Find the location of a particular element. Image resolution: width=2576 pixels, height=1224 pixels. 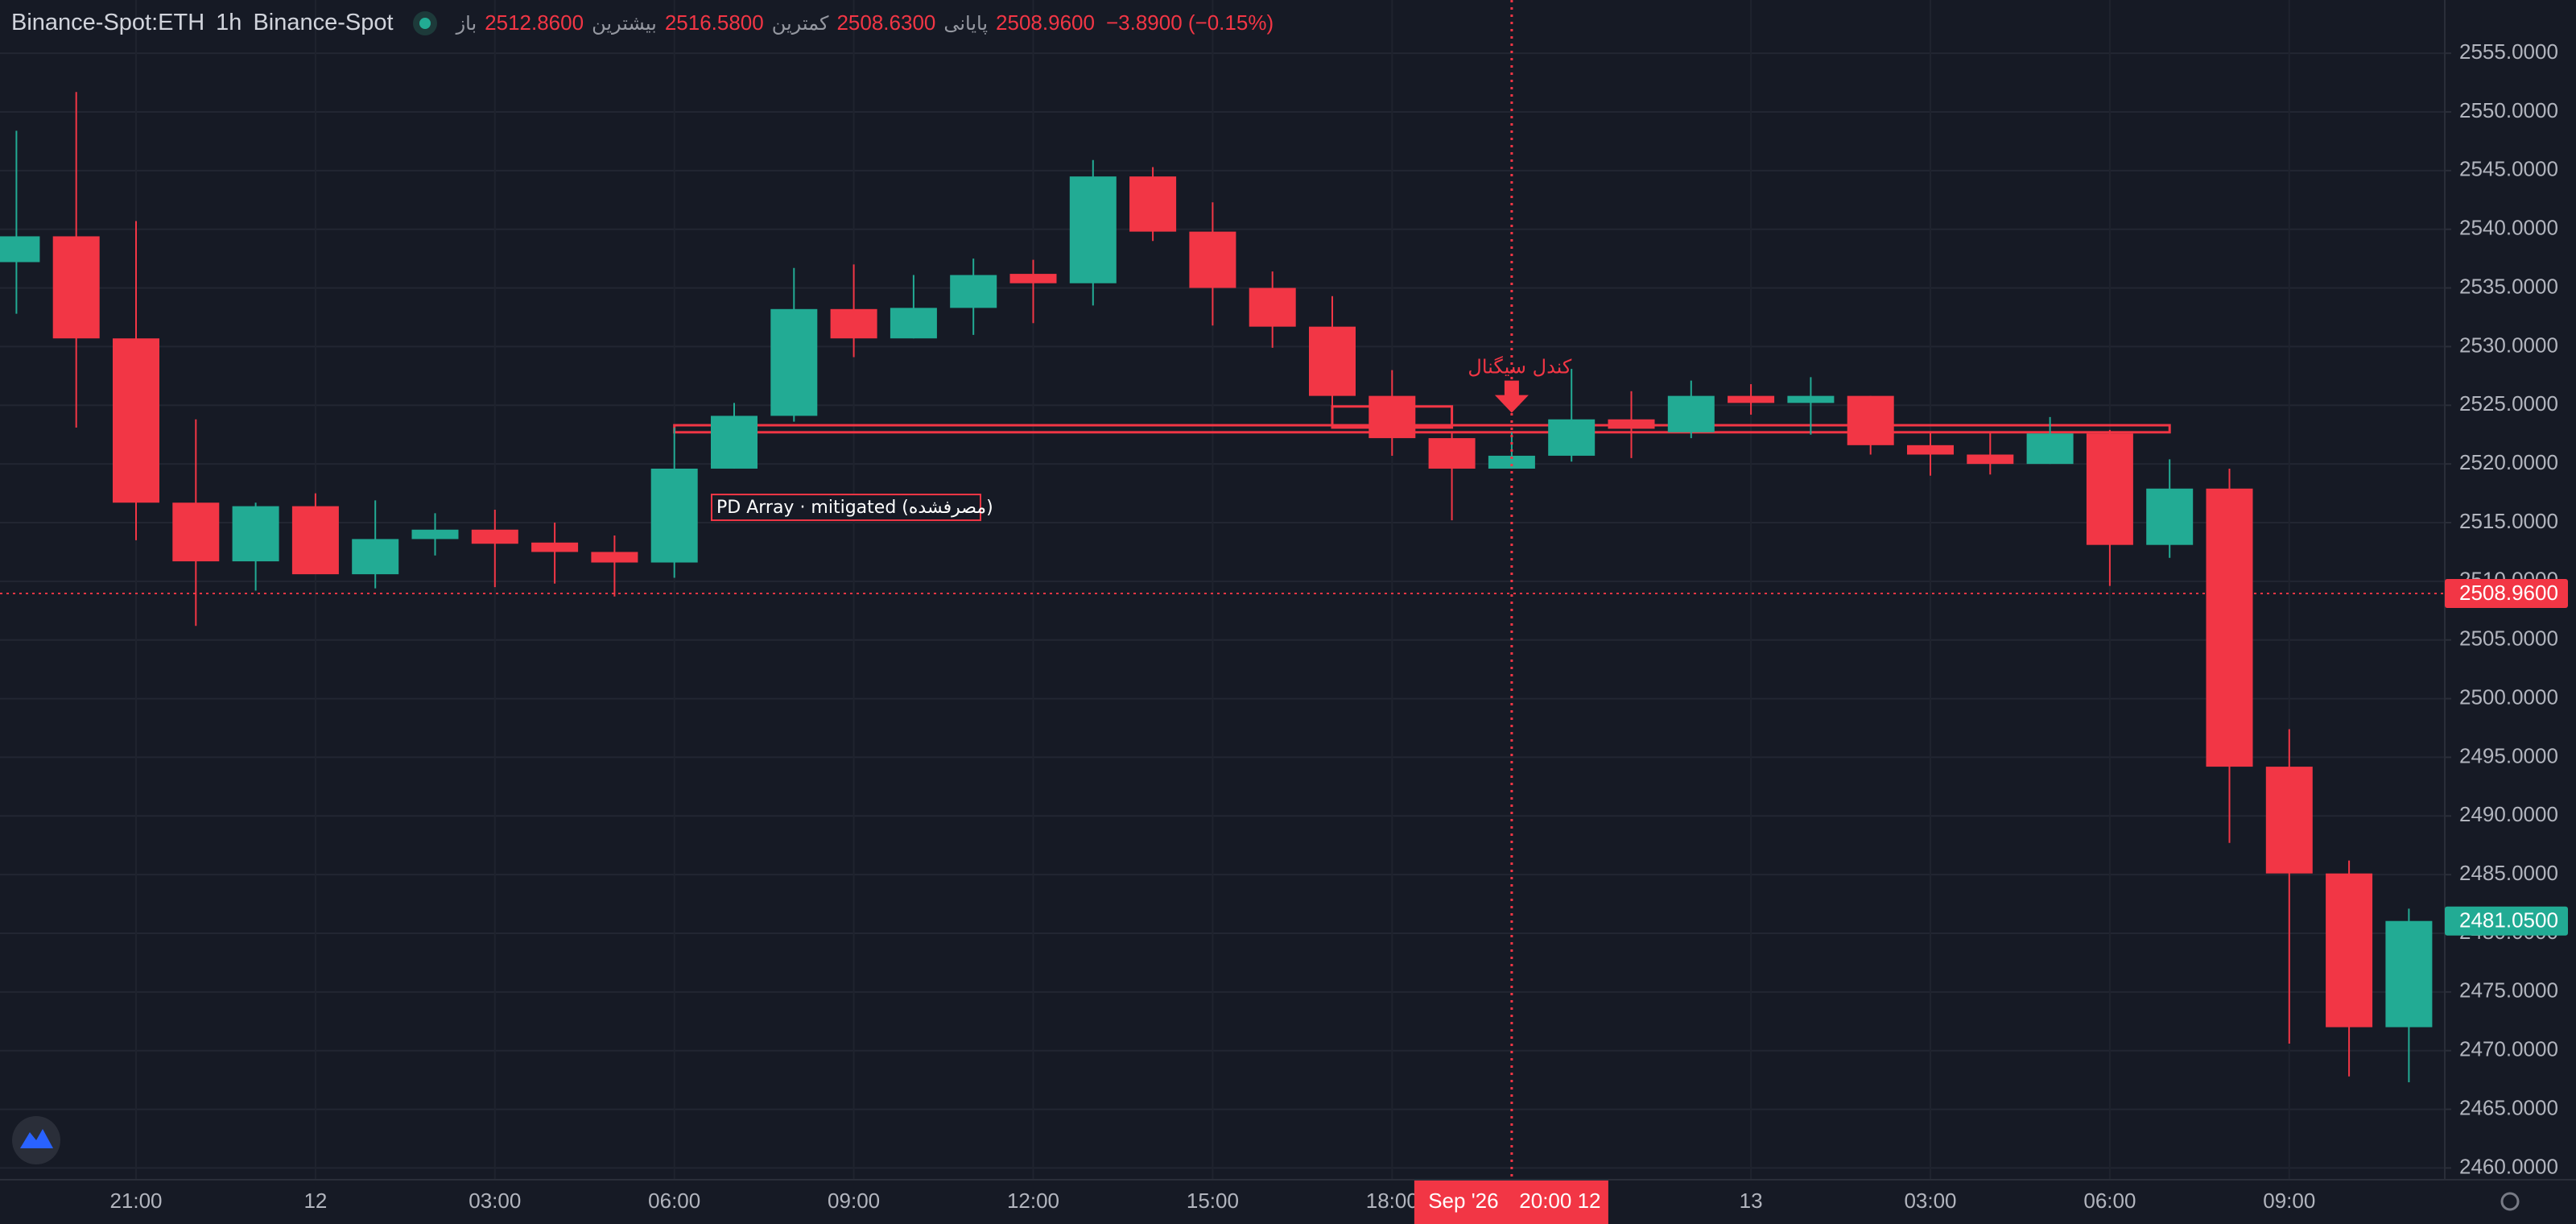

ohlc-value: 2512.8600 is located at coordinates (534, 22).